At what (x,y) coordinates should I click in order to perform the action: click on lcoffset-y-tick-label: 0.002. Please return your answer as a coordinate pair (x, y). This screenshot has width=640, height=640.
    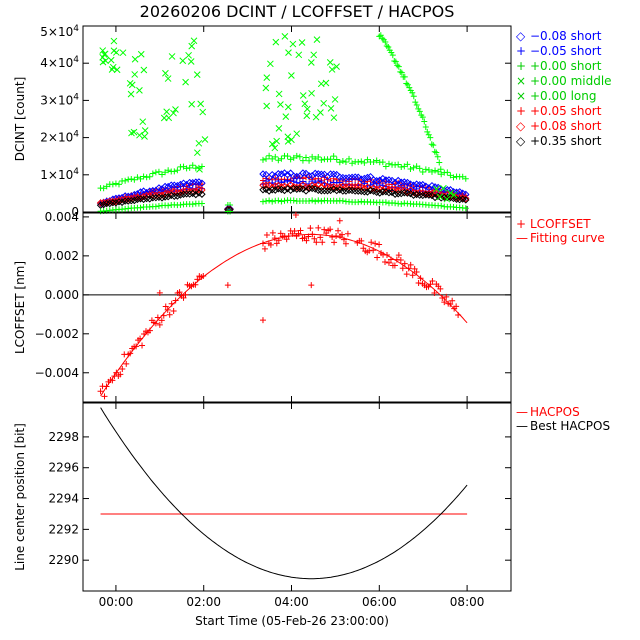
    Looking at the image, I should click on (62, 256).